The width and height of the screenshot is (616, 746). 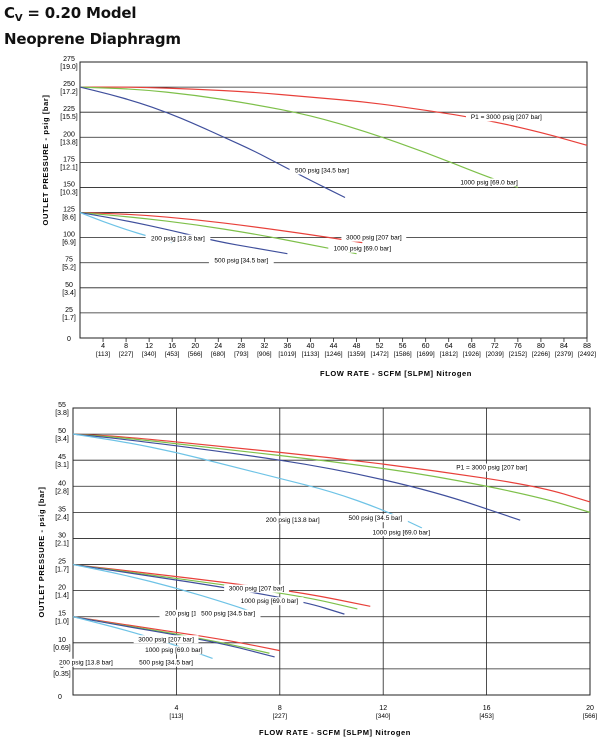 I want to click on y-tick-unit-label: [3.8], so click(x=62, y=413).